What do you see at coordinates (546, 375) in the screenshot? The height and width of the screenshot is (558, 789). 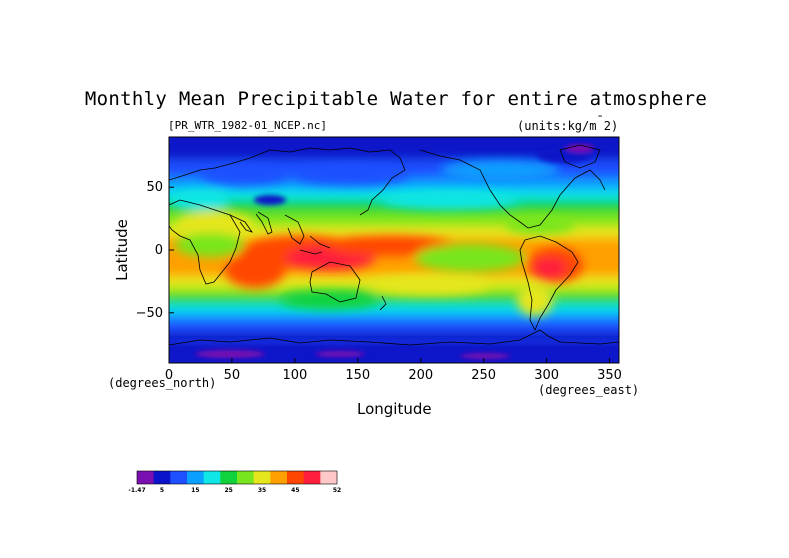 I see `x-tick-label: 300` at bounding box center [546, 375].